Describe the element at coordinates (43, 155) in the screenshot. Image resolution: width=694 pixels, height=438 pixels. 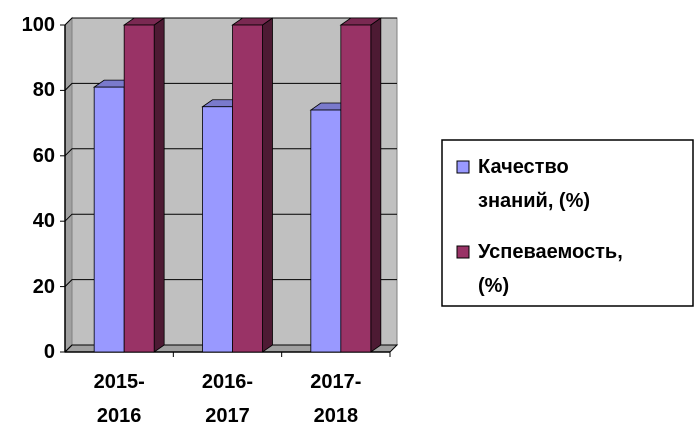
I see `y-tick-label: 60` at that location.